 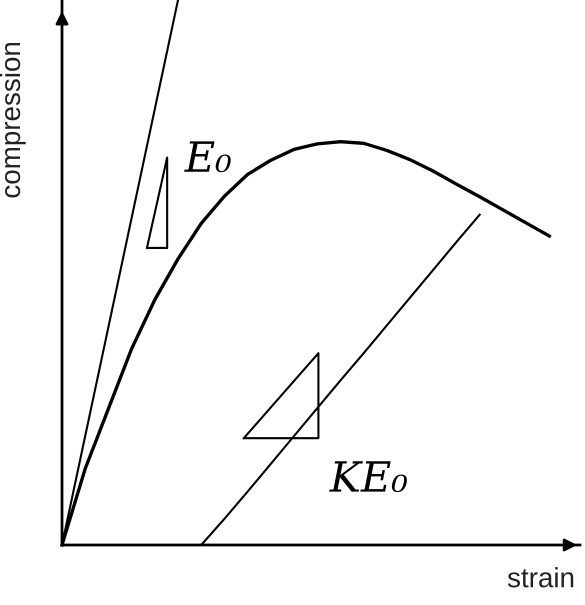 What do you see at coordinates (207, 156) in the screenshot?
I see `annotation: E₀` at bounding box center [207, 156].